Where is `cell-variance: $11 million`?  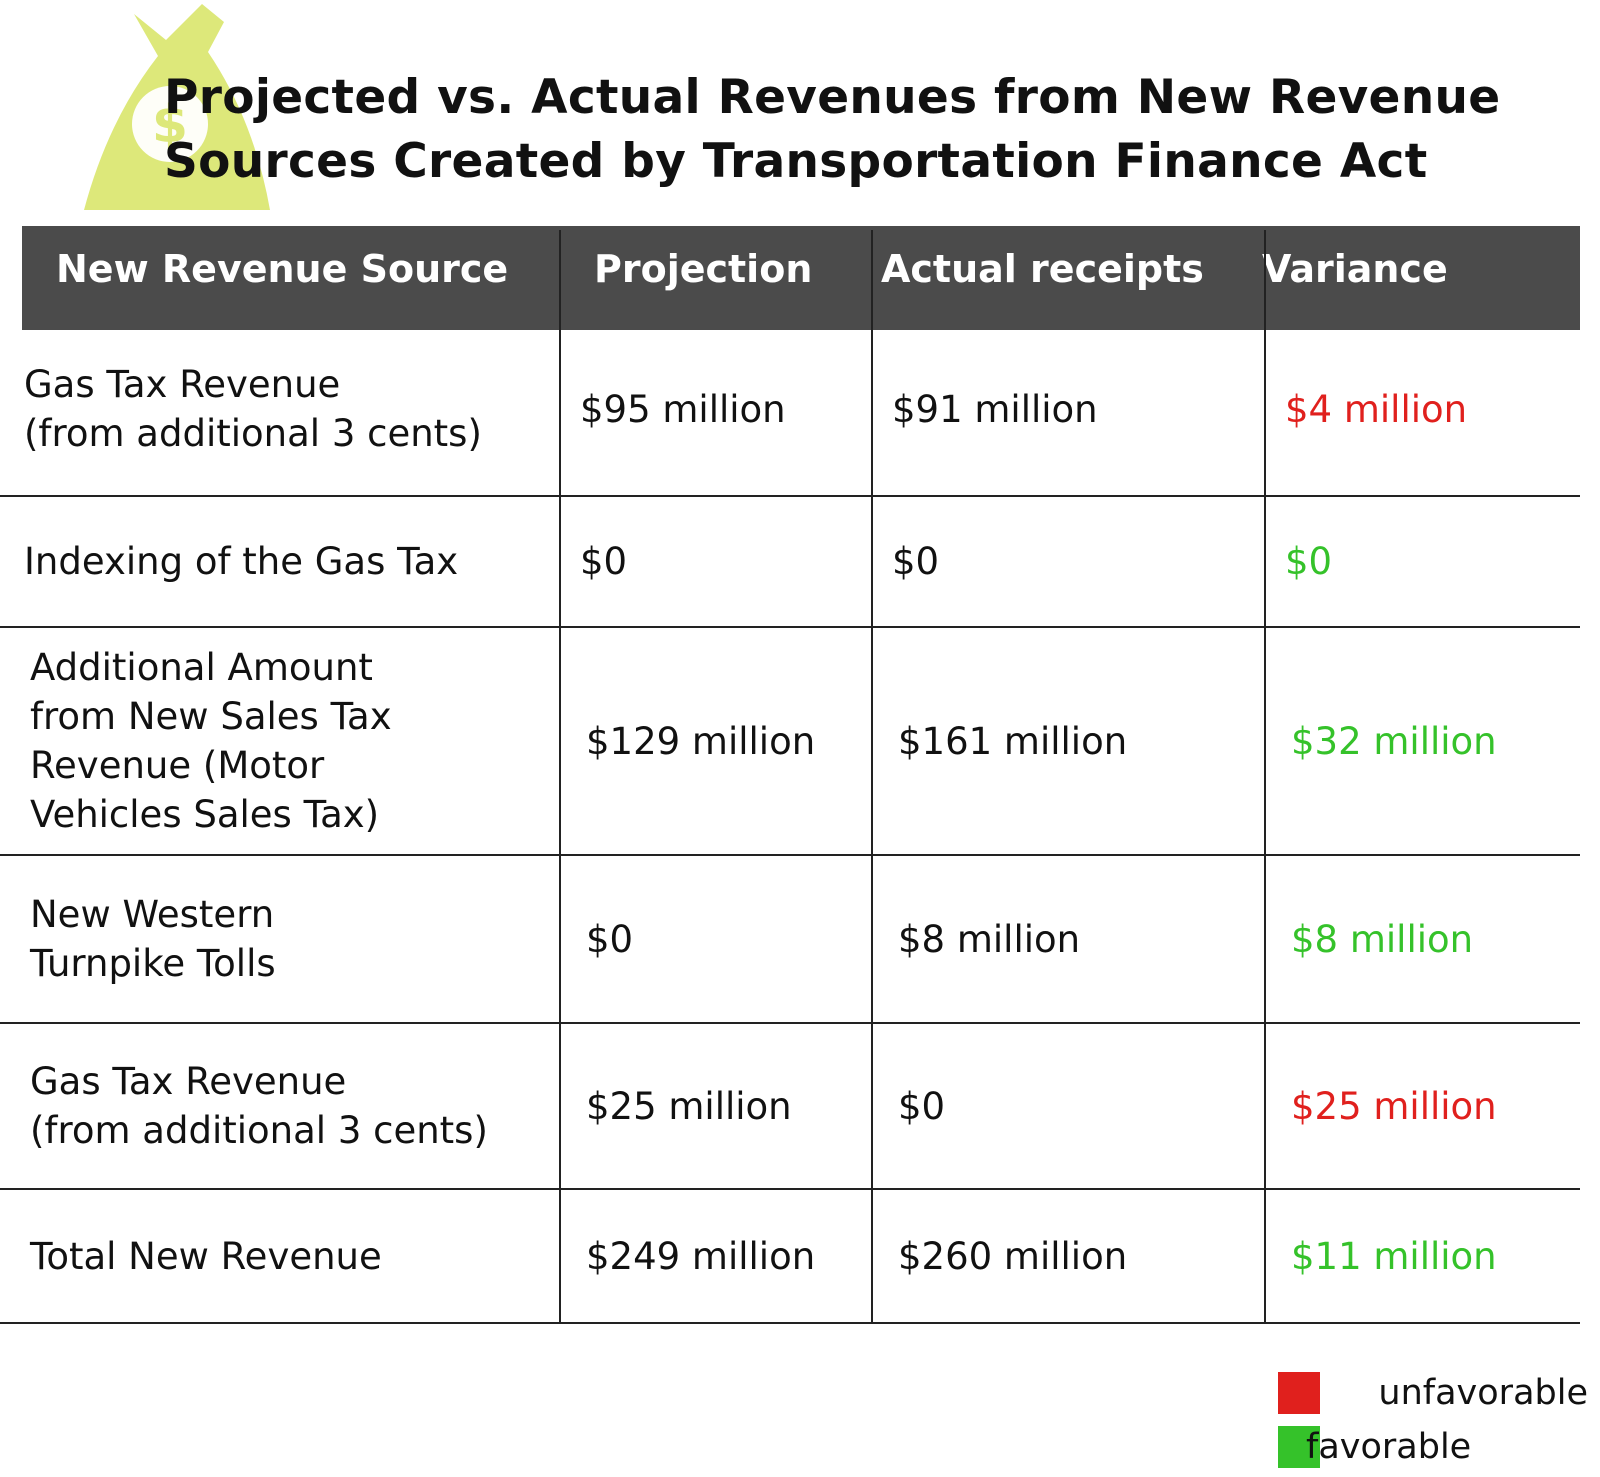
cell-variance: $11 million is located at coordinates (1394, 1256).